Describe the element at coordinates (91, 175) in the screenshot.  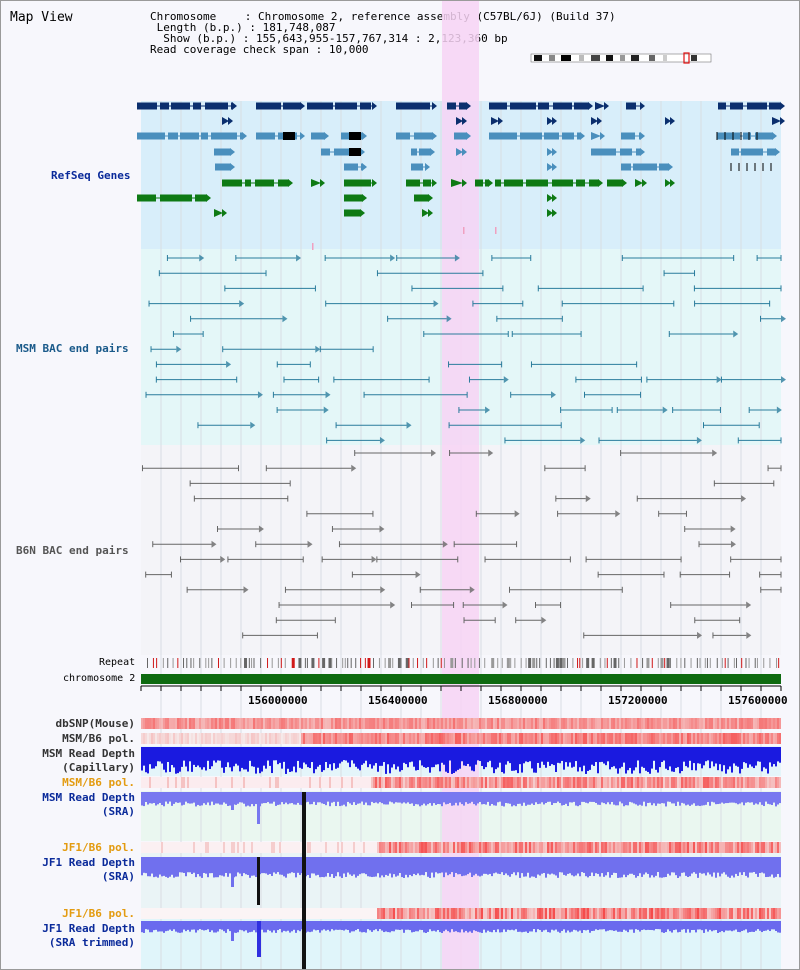
I see `refseq-genes-label: RefSeq Genes` at that location.